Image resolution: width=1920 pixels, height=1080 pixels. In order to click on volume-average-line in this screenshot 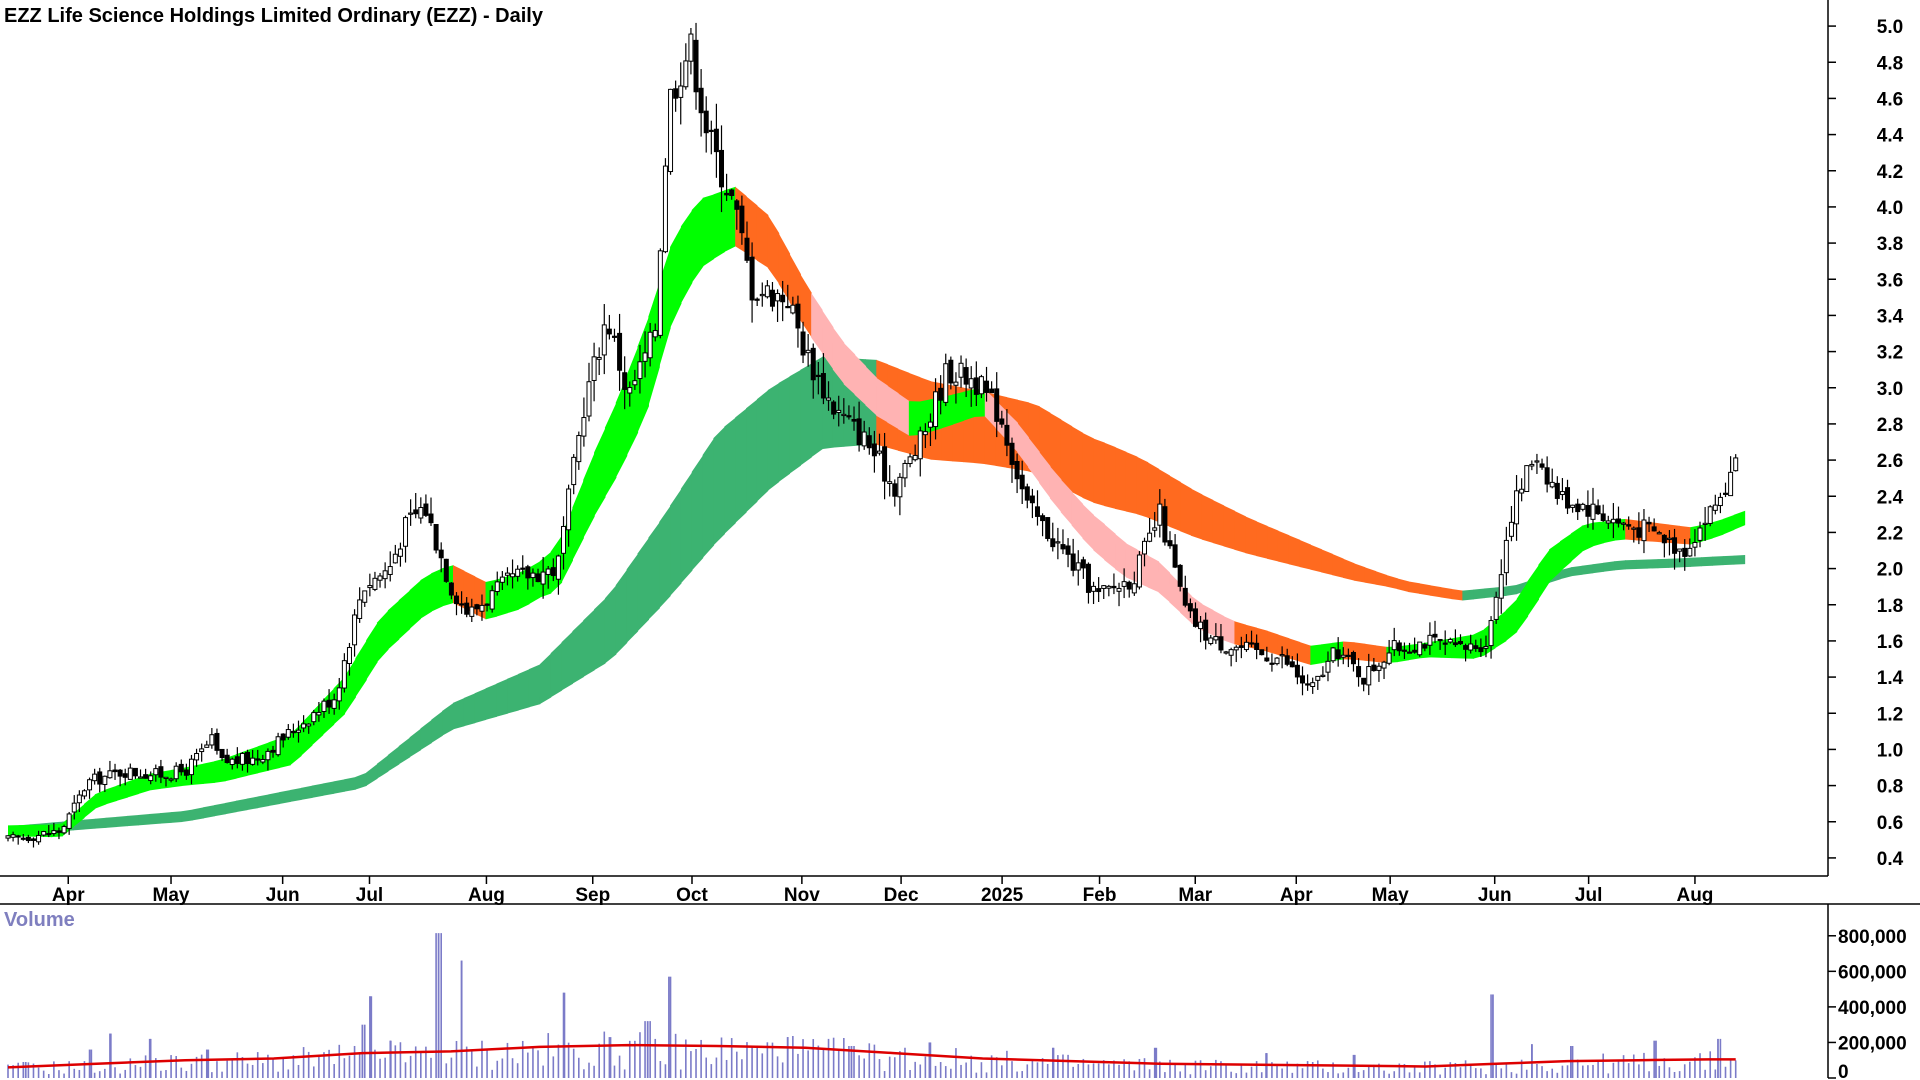, I will do `click(871, 1056)`.